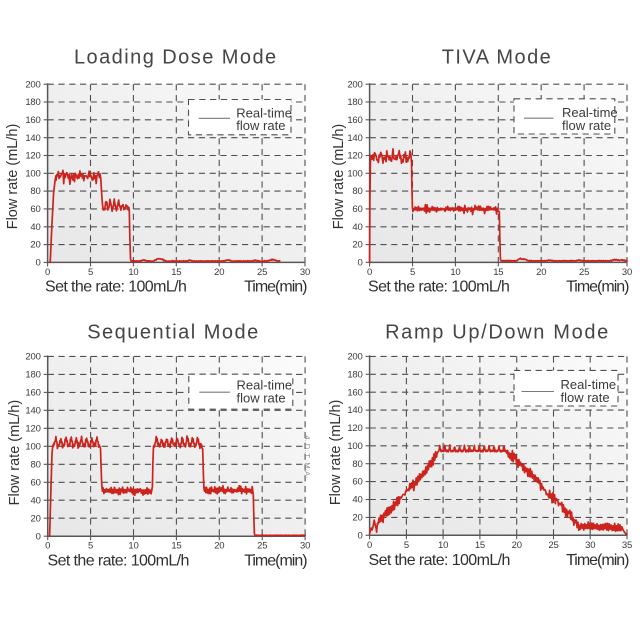  Describe the element at coordinates (497, 58) in the screenshot. I see `svg-text: TIVA Mode` at that location.